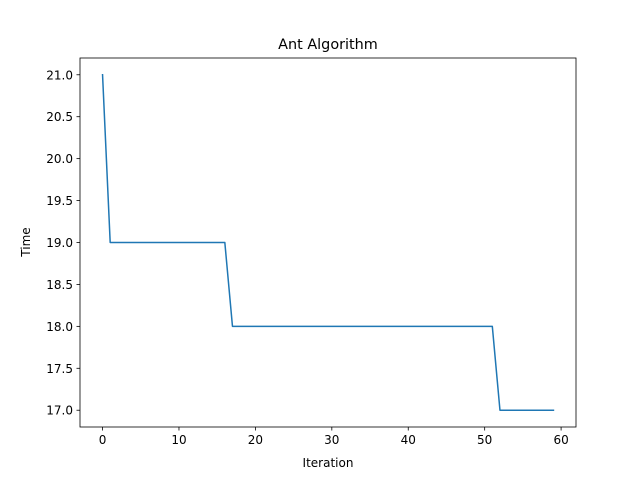  What do you see at coordinates (328, 45) in the screenshot?
I see `chart-title: Ant Algorithm` at bounding box center [328, 45].